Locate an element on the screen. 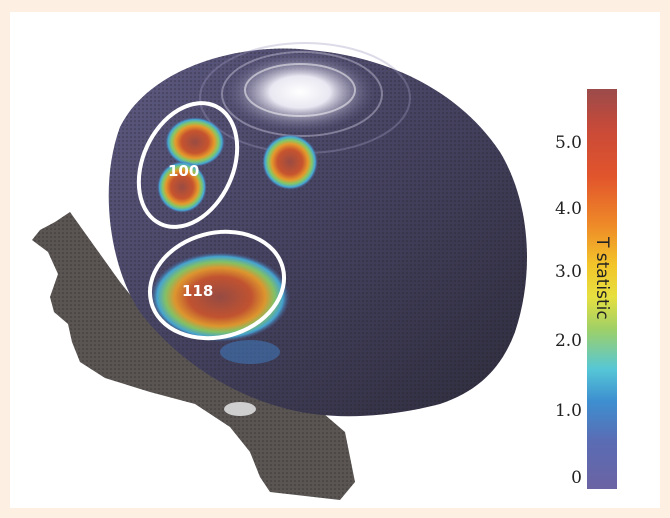 The height and width of the screenshot is (518, 670). svg-text: 118 is located at coordinates (197, 291).